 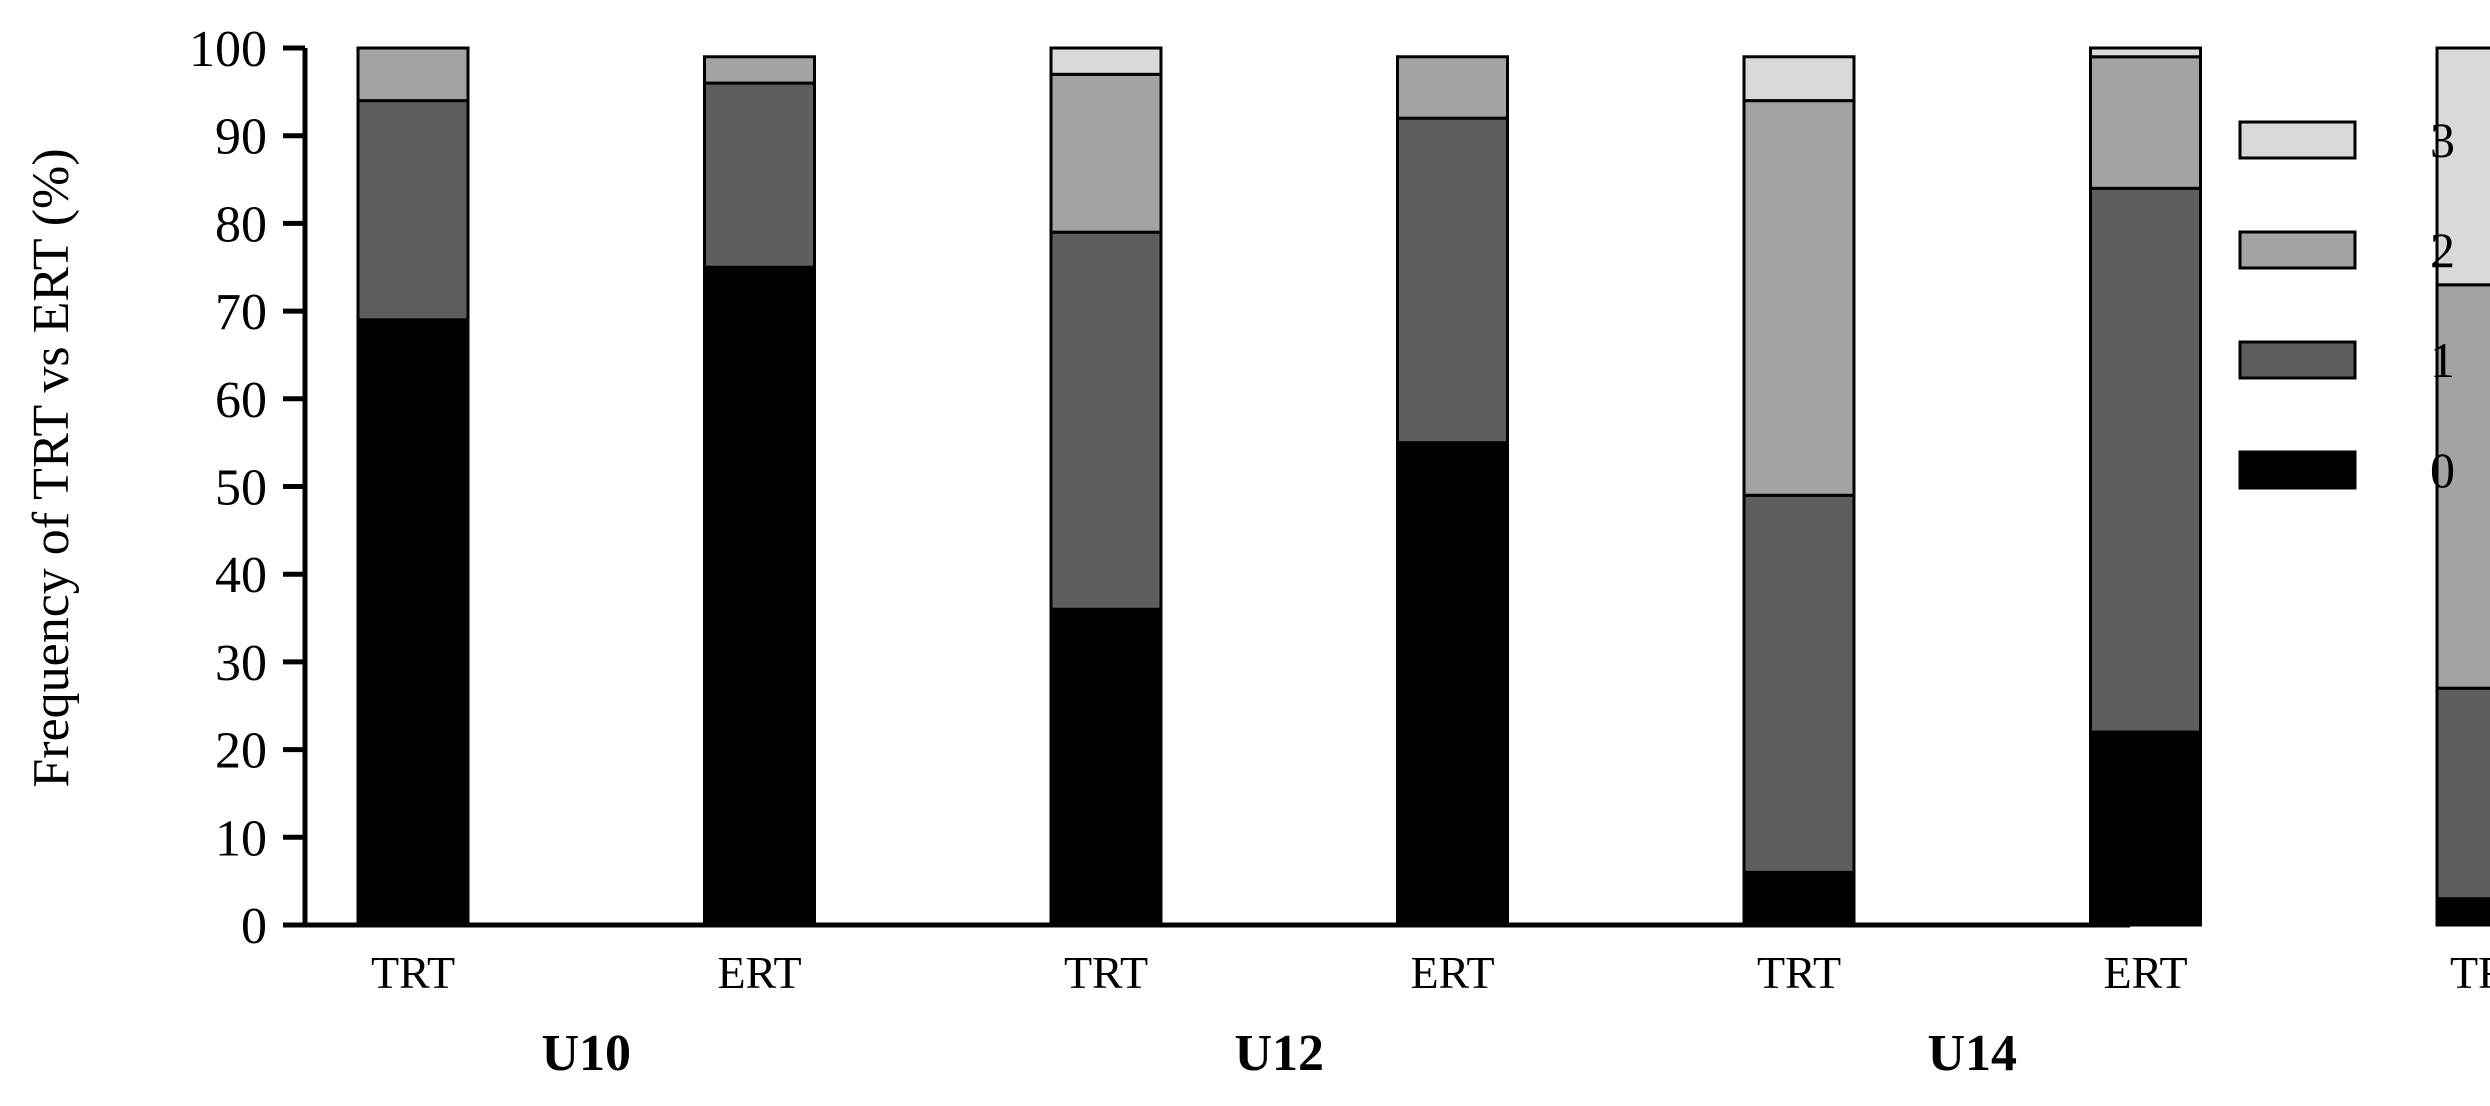 I want to click on y-ticks-layer: 0 10 20 30 40 50 60 70 80 90 100, so click(x=247, y=488).